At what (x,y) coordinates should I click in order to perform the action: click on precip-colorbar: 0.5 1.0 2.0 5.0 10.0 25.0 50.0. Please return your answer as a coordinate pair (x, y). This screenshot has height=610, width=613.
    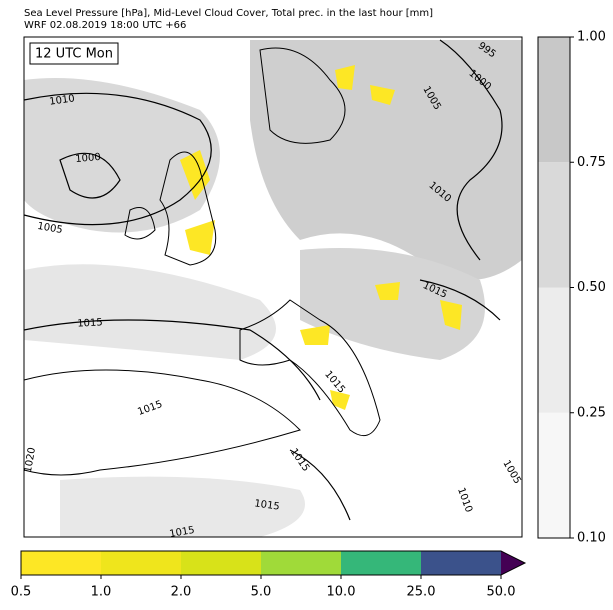
    Looking at the image, I should click on (269, 575).